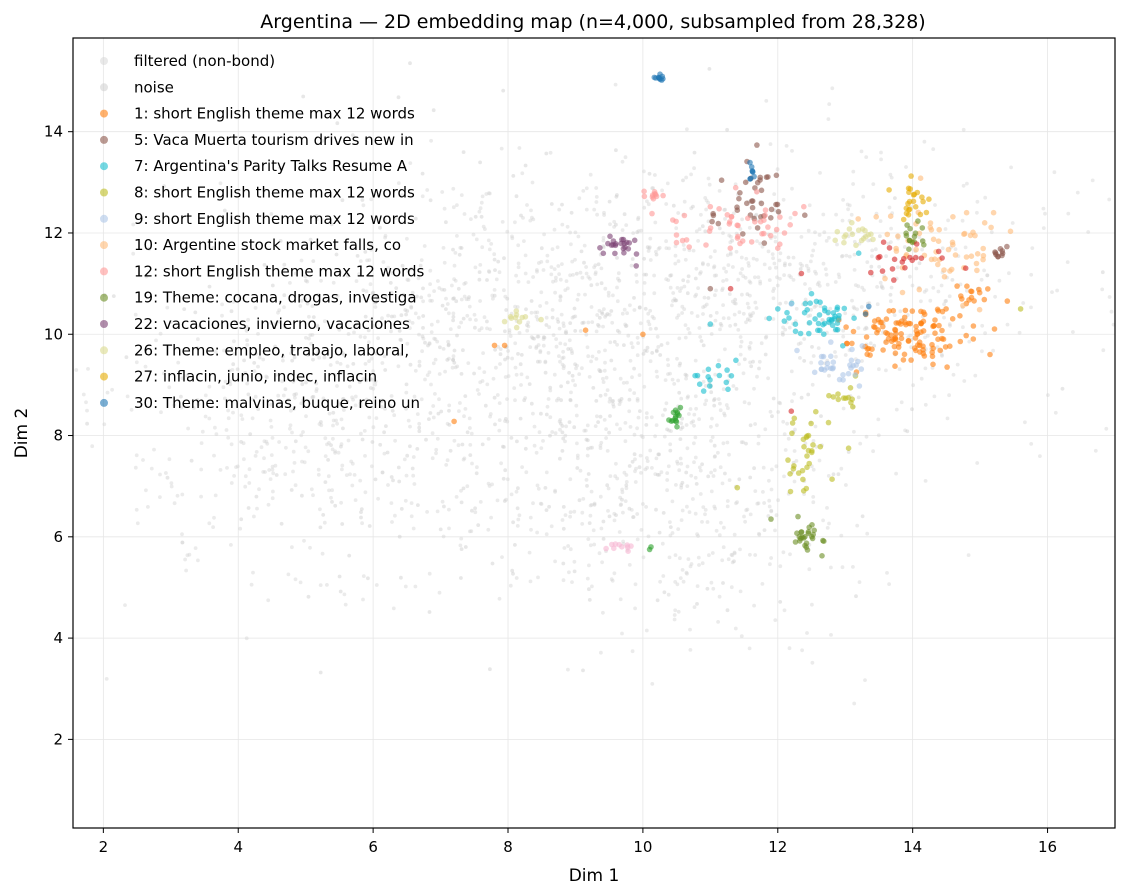 This screenshot has width=1125, height=896. I want to click on legend-marker, so click(104, 402).